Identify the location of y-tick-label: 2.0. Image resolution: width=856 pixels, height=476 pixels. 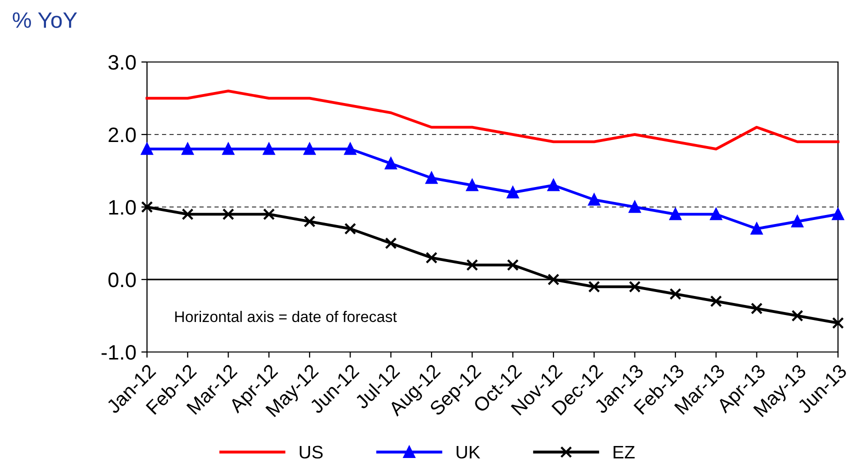
(122, 135).